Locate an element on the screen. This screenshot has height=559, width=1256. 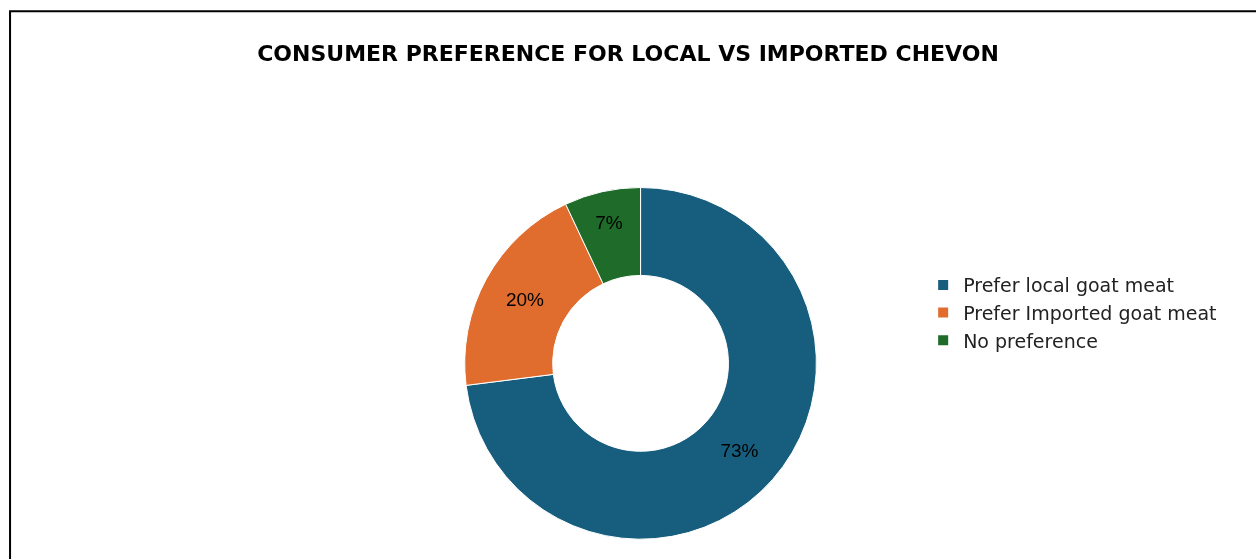
legend-label: Prefer Imported goat meat is located at coordinates (1090, 313).